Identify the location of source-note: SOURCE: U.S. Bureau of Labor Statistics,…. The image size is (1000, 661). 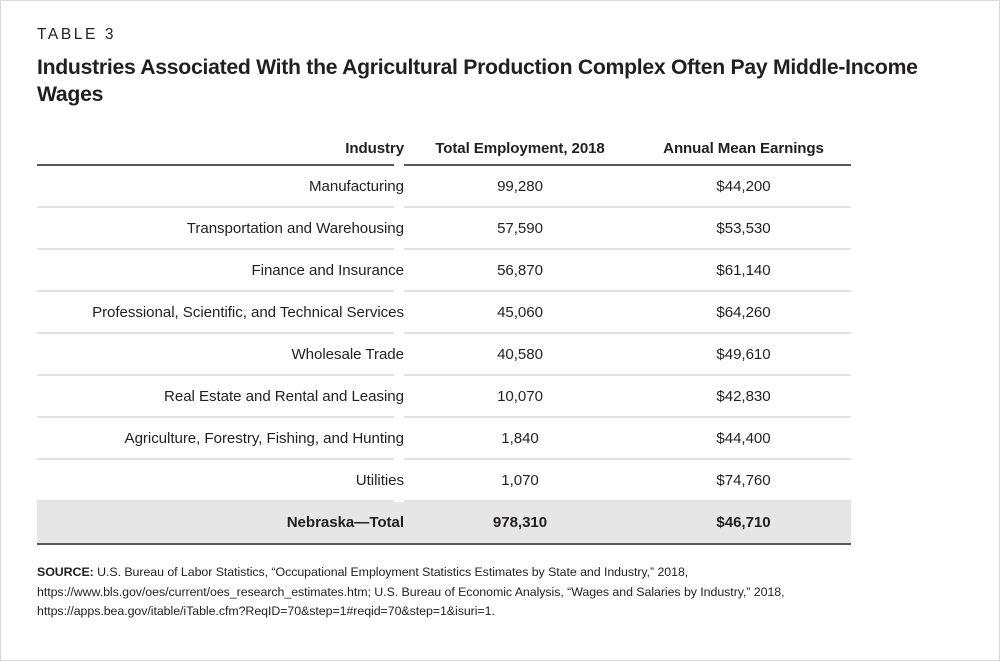
(448, 592).